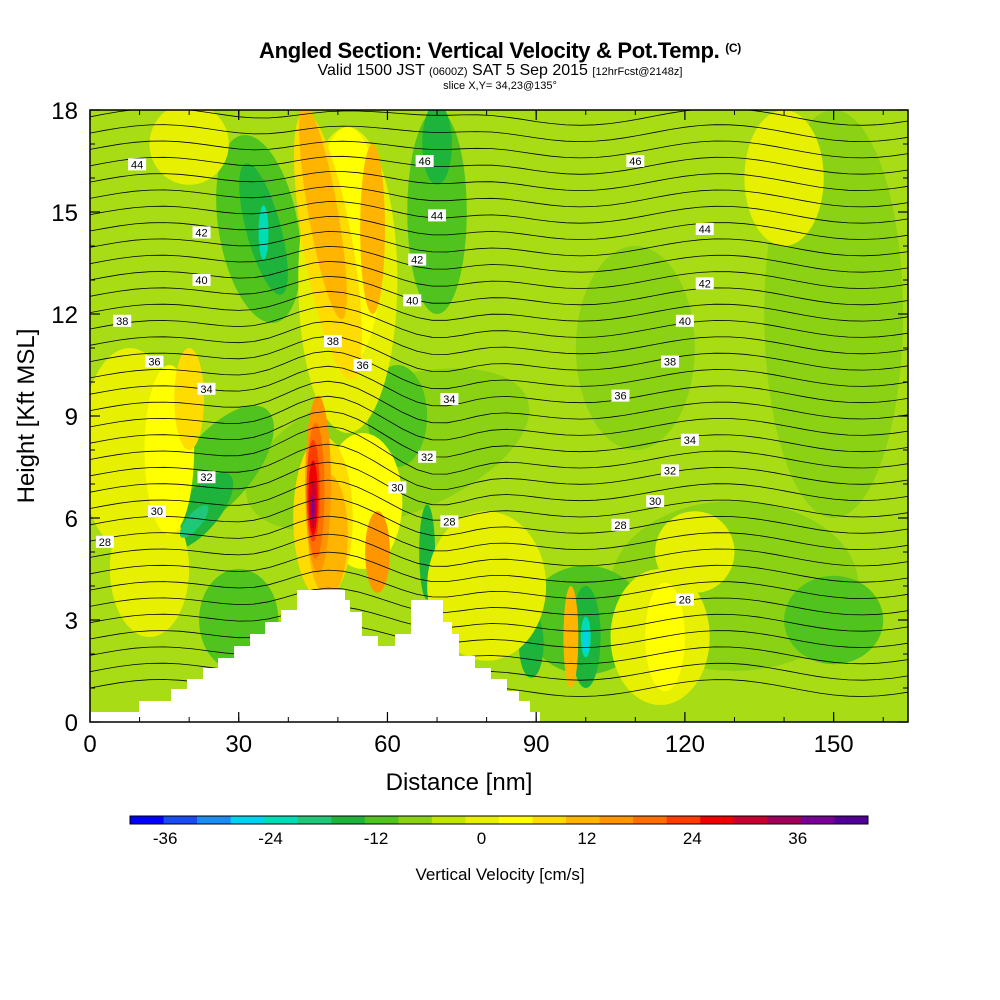  Describe the element at coordinates (64, 213) in the screenshot. I see `y-tick-label: 15` at that location.